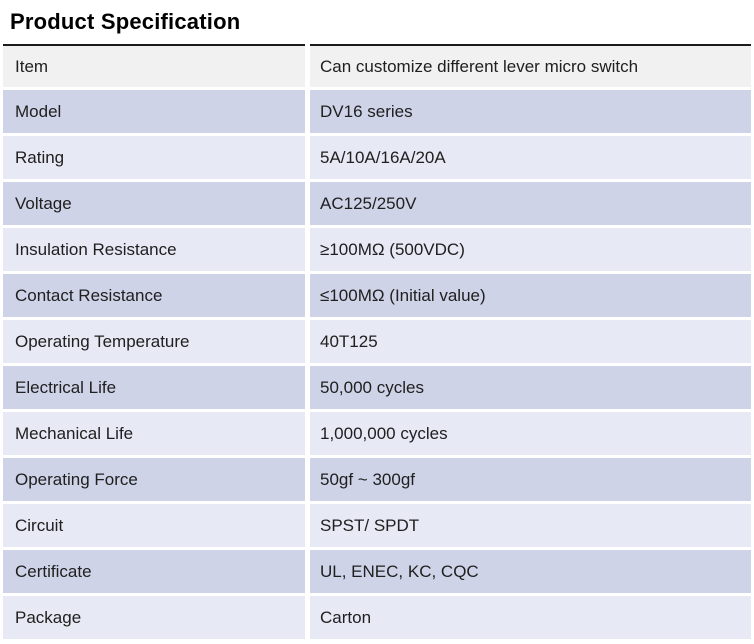  Describe the element at coordinates (530, 433) in the screenshot. I see `spec-mechanical-life-value: 1,000,000 cycles` at that location.